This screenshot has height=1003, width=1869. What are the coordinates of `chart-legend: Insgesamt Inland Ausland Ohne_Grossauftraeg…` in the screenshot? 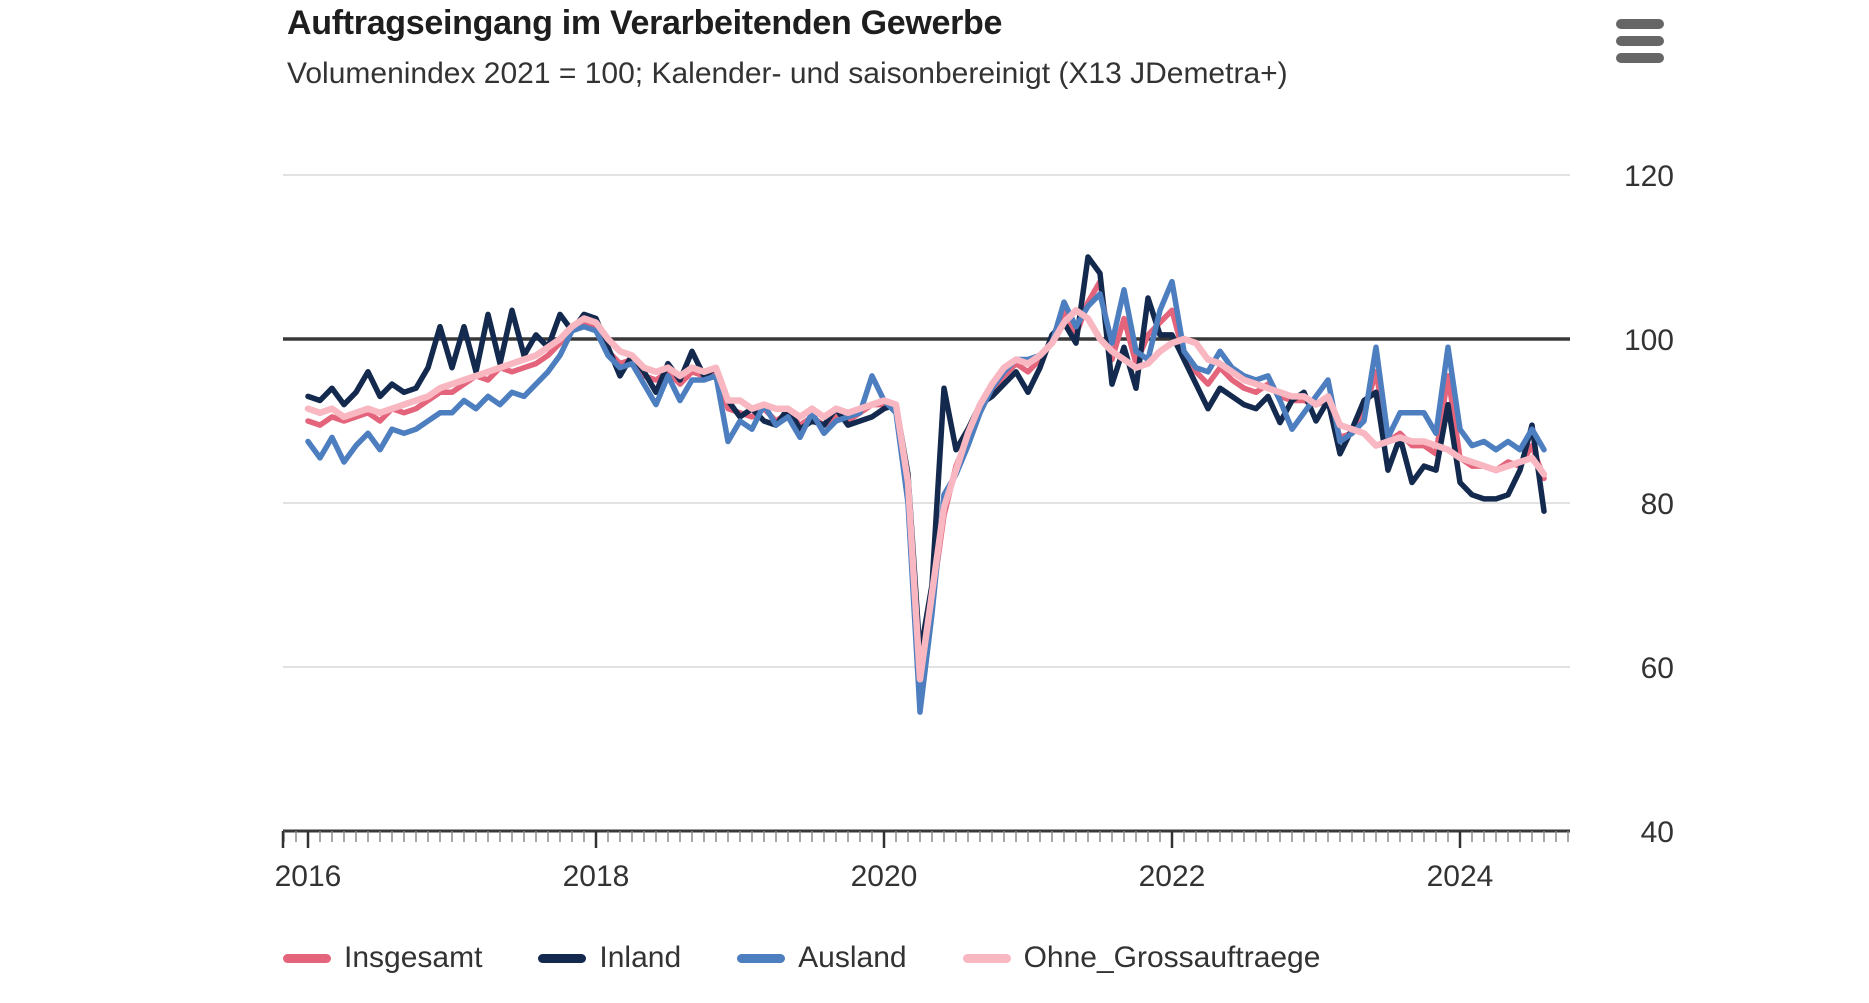 It's located at (801, 958).